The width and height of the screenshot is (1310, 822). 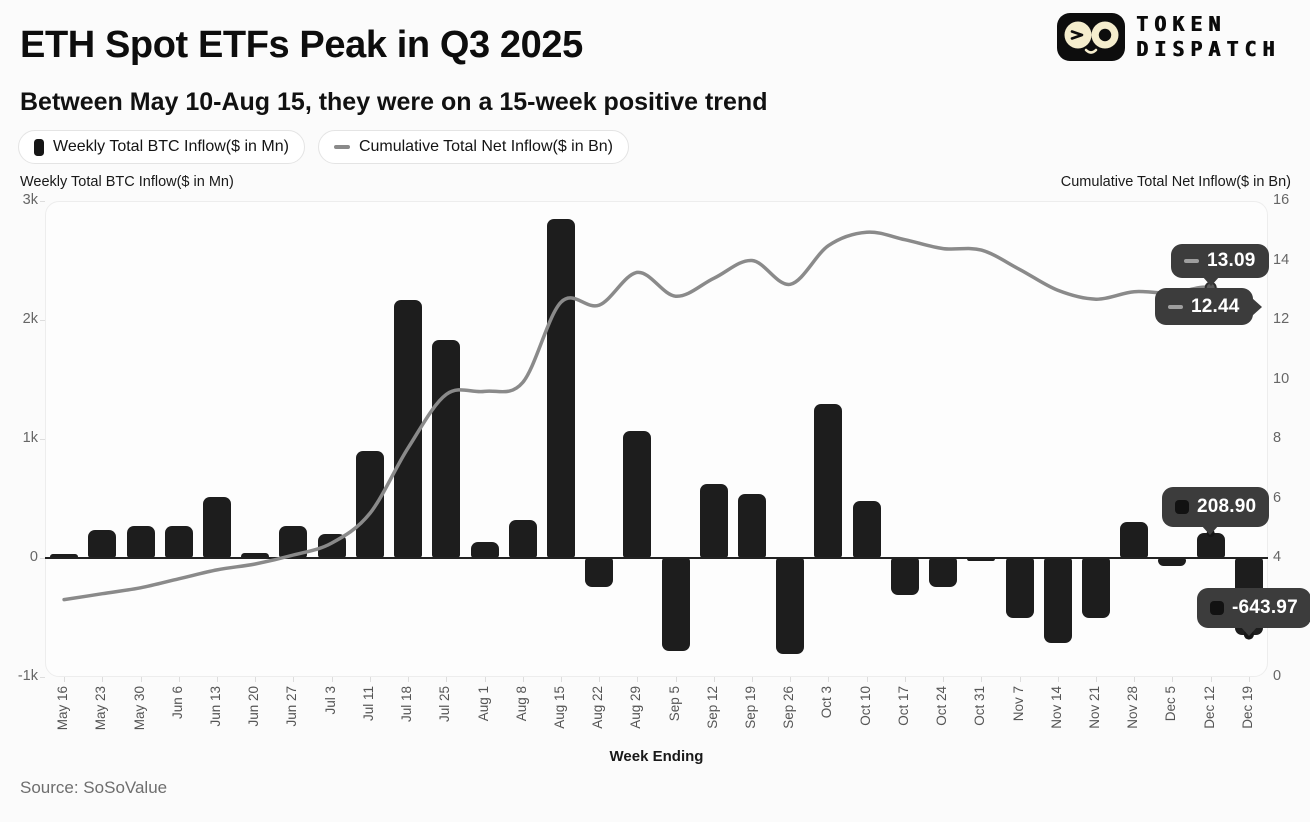 What do you see at coordinates (292, 706) in the screenshot?
I see `x-tick-label: Jun 27` at bounding box center [292, 706].